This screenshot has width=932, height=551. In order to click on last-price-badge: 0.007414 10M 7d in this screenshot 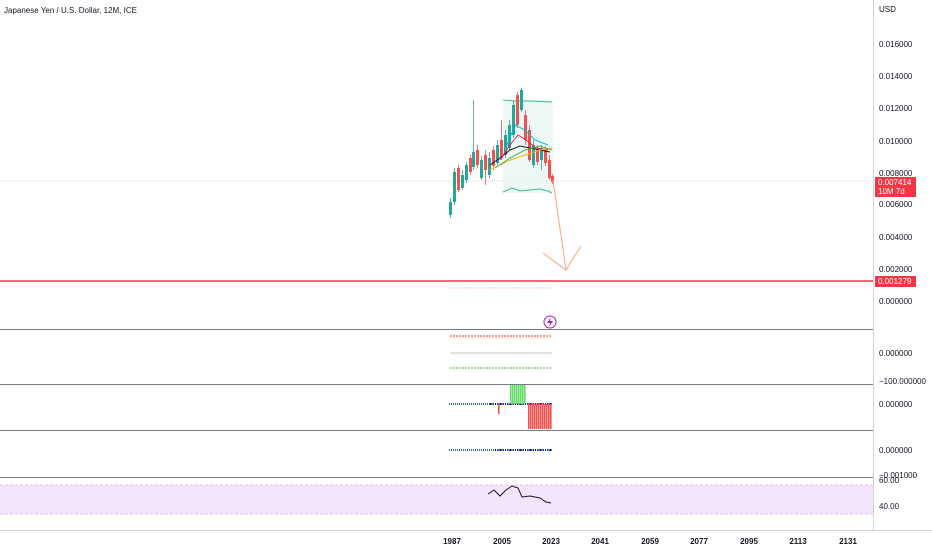, I will do `click(895, 187)`.